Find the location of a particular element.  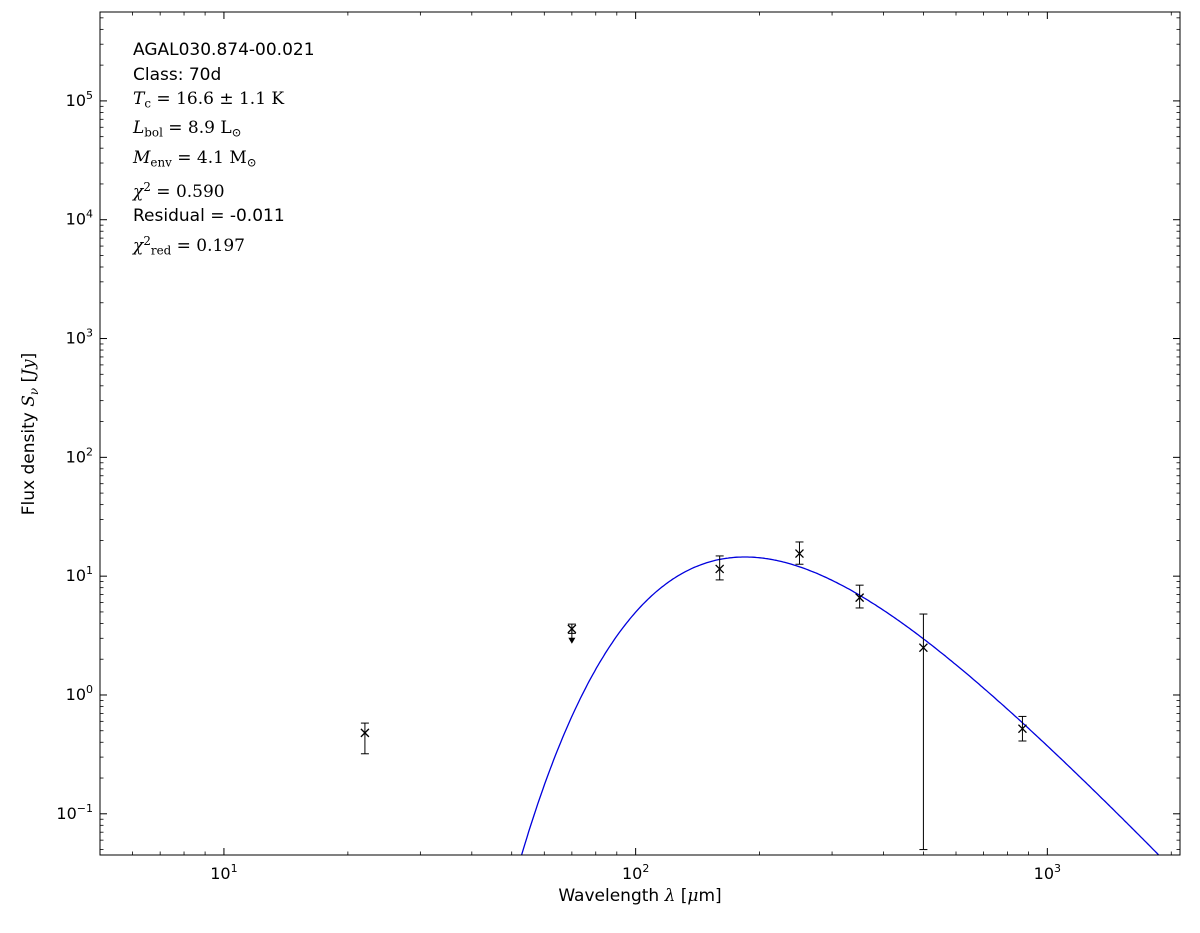

tick-label: 10⁵ is located at coordinates (79, 99).